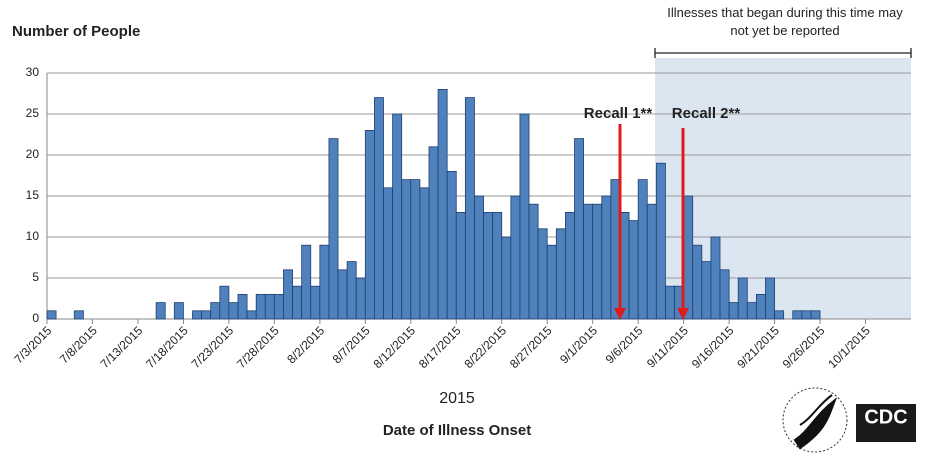 This screenshot has height=460, width=933. What do you see at coordinates (531, 347) in the screenshot?
I see `x-tick-label: 8/27/2015` at bounding box center [531, 347].